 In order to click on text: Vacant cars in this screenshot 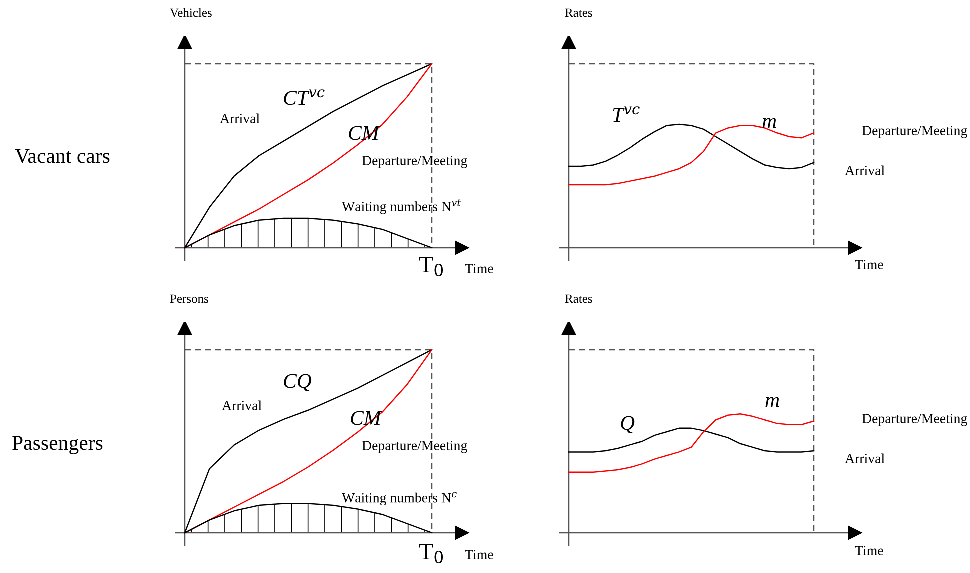, I will do `click(62, 156)`.